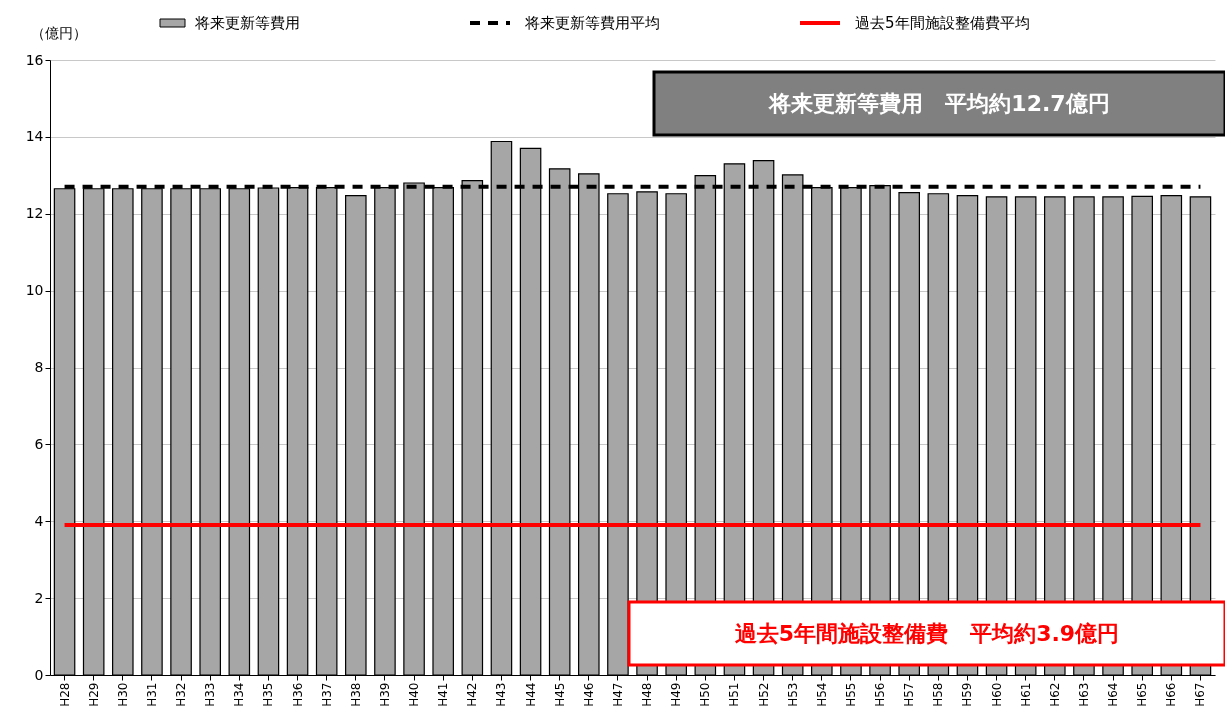 The height and width of the screenshot is (722, 1229). Describe the element at coordinates (414, 694) in the screenshot. I see `x-tick-label: H40` at that location.